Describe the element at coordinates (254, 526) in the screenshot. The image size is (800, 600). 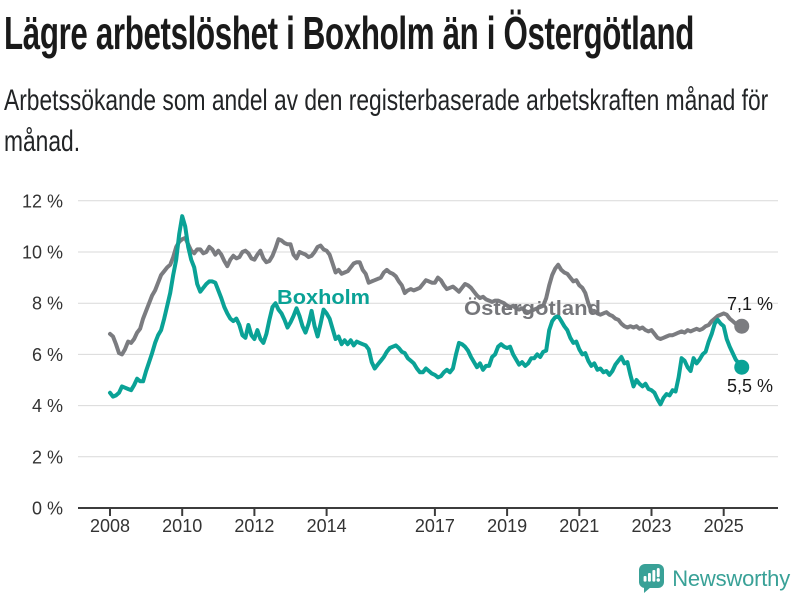
I see `x-axis-tick-label: 2012` at that location.